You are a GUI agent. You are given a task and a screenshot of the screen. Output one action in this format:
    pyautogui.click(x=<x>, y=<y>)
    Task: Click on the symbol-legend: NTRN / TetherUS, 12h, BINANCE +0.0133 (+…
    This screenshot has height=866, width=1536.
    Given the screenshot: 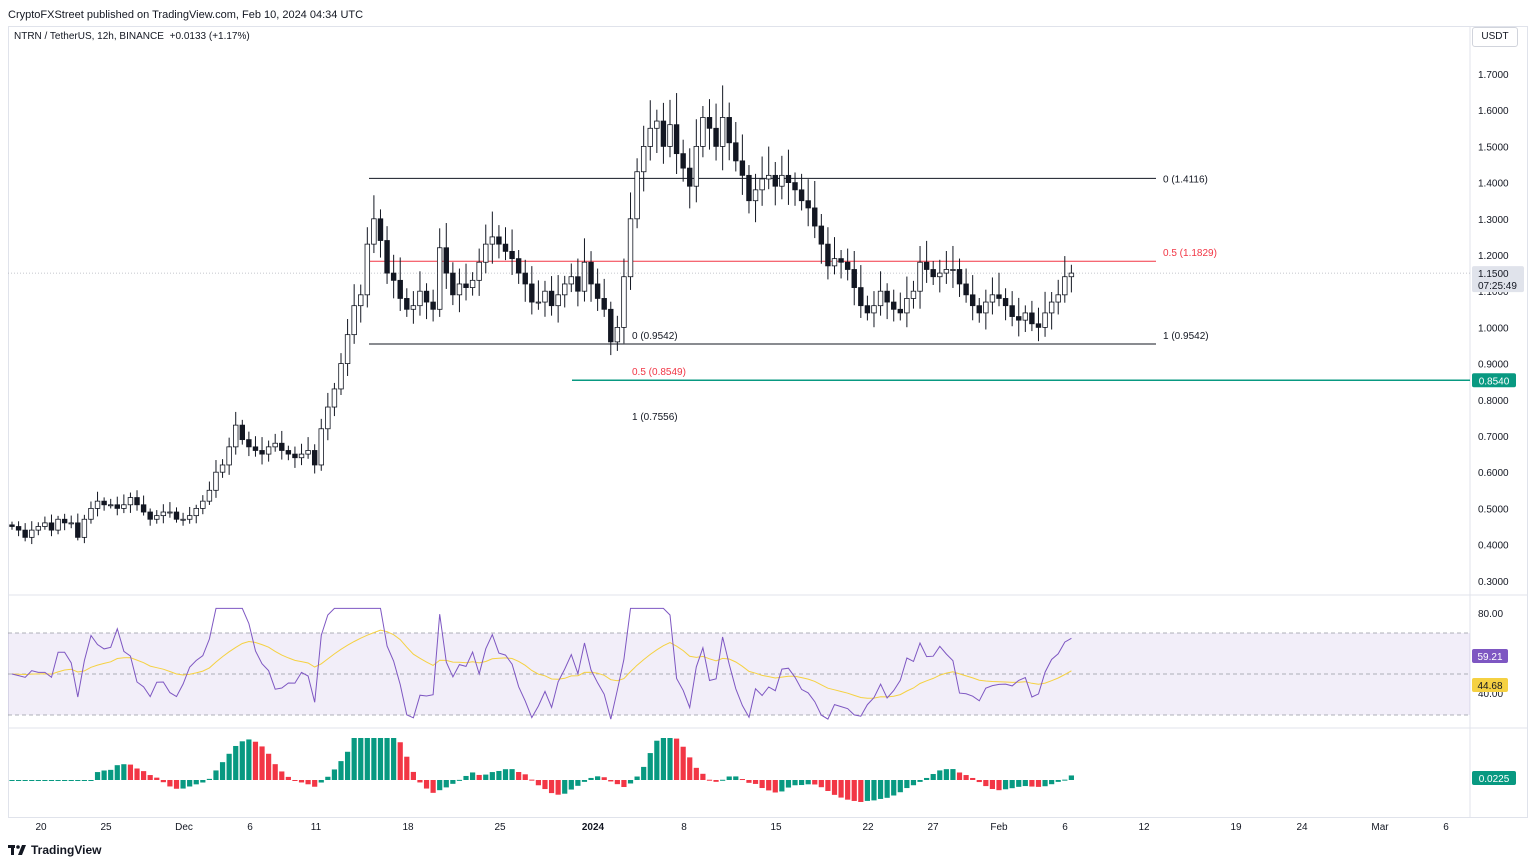 What is the action you would take?
    pyautogui.click(x=132, y=36)
    